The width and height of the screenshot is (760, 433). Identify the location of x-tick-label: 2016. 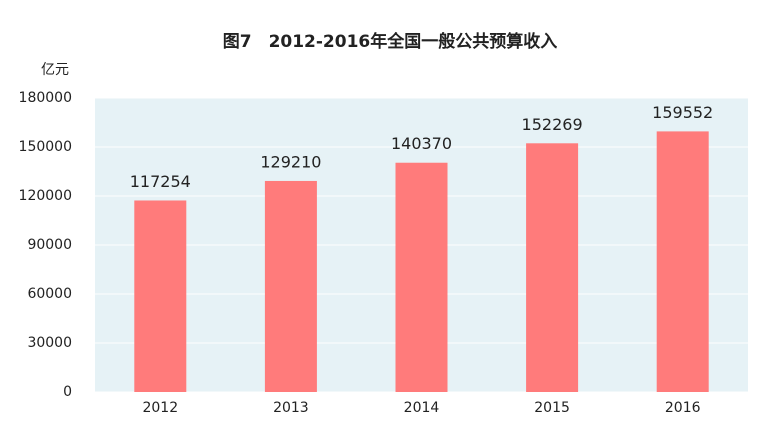
(683, 408).